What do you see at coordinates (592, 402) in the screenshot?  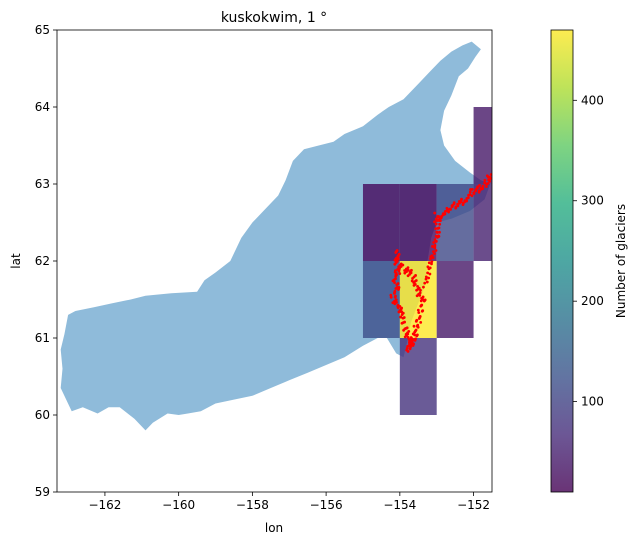 I see `colorbar-tick-label: 100` at bounding box center [592, 402].